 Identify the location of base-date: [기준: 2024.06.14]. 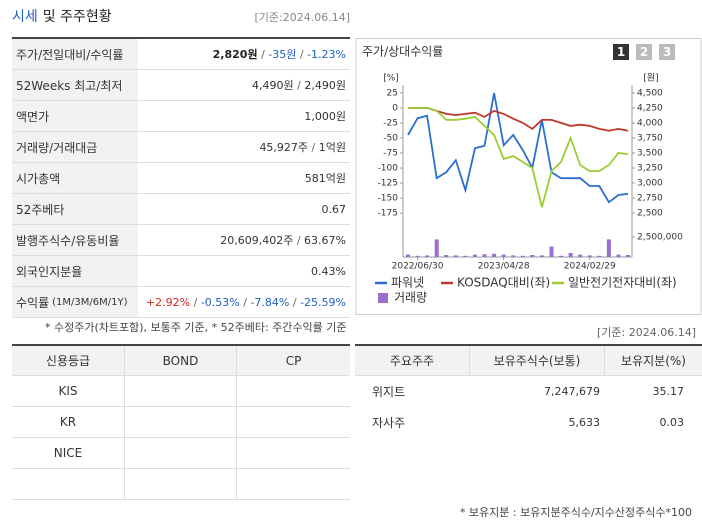
(646, 332).